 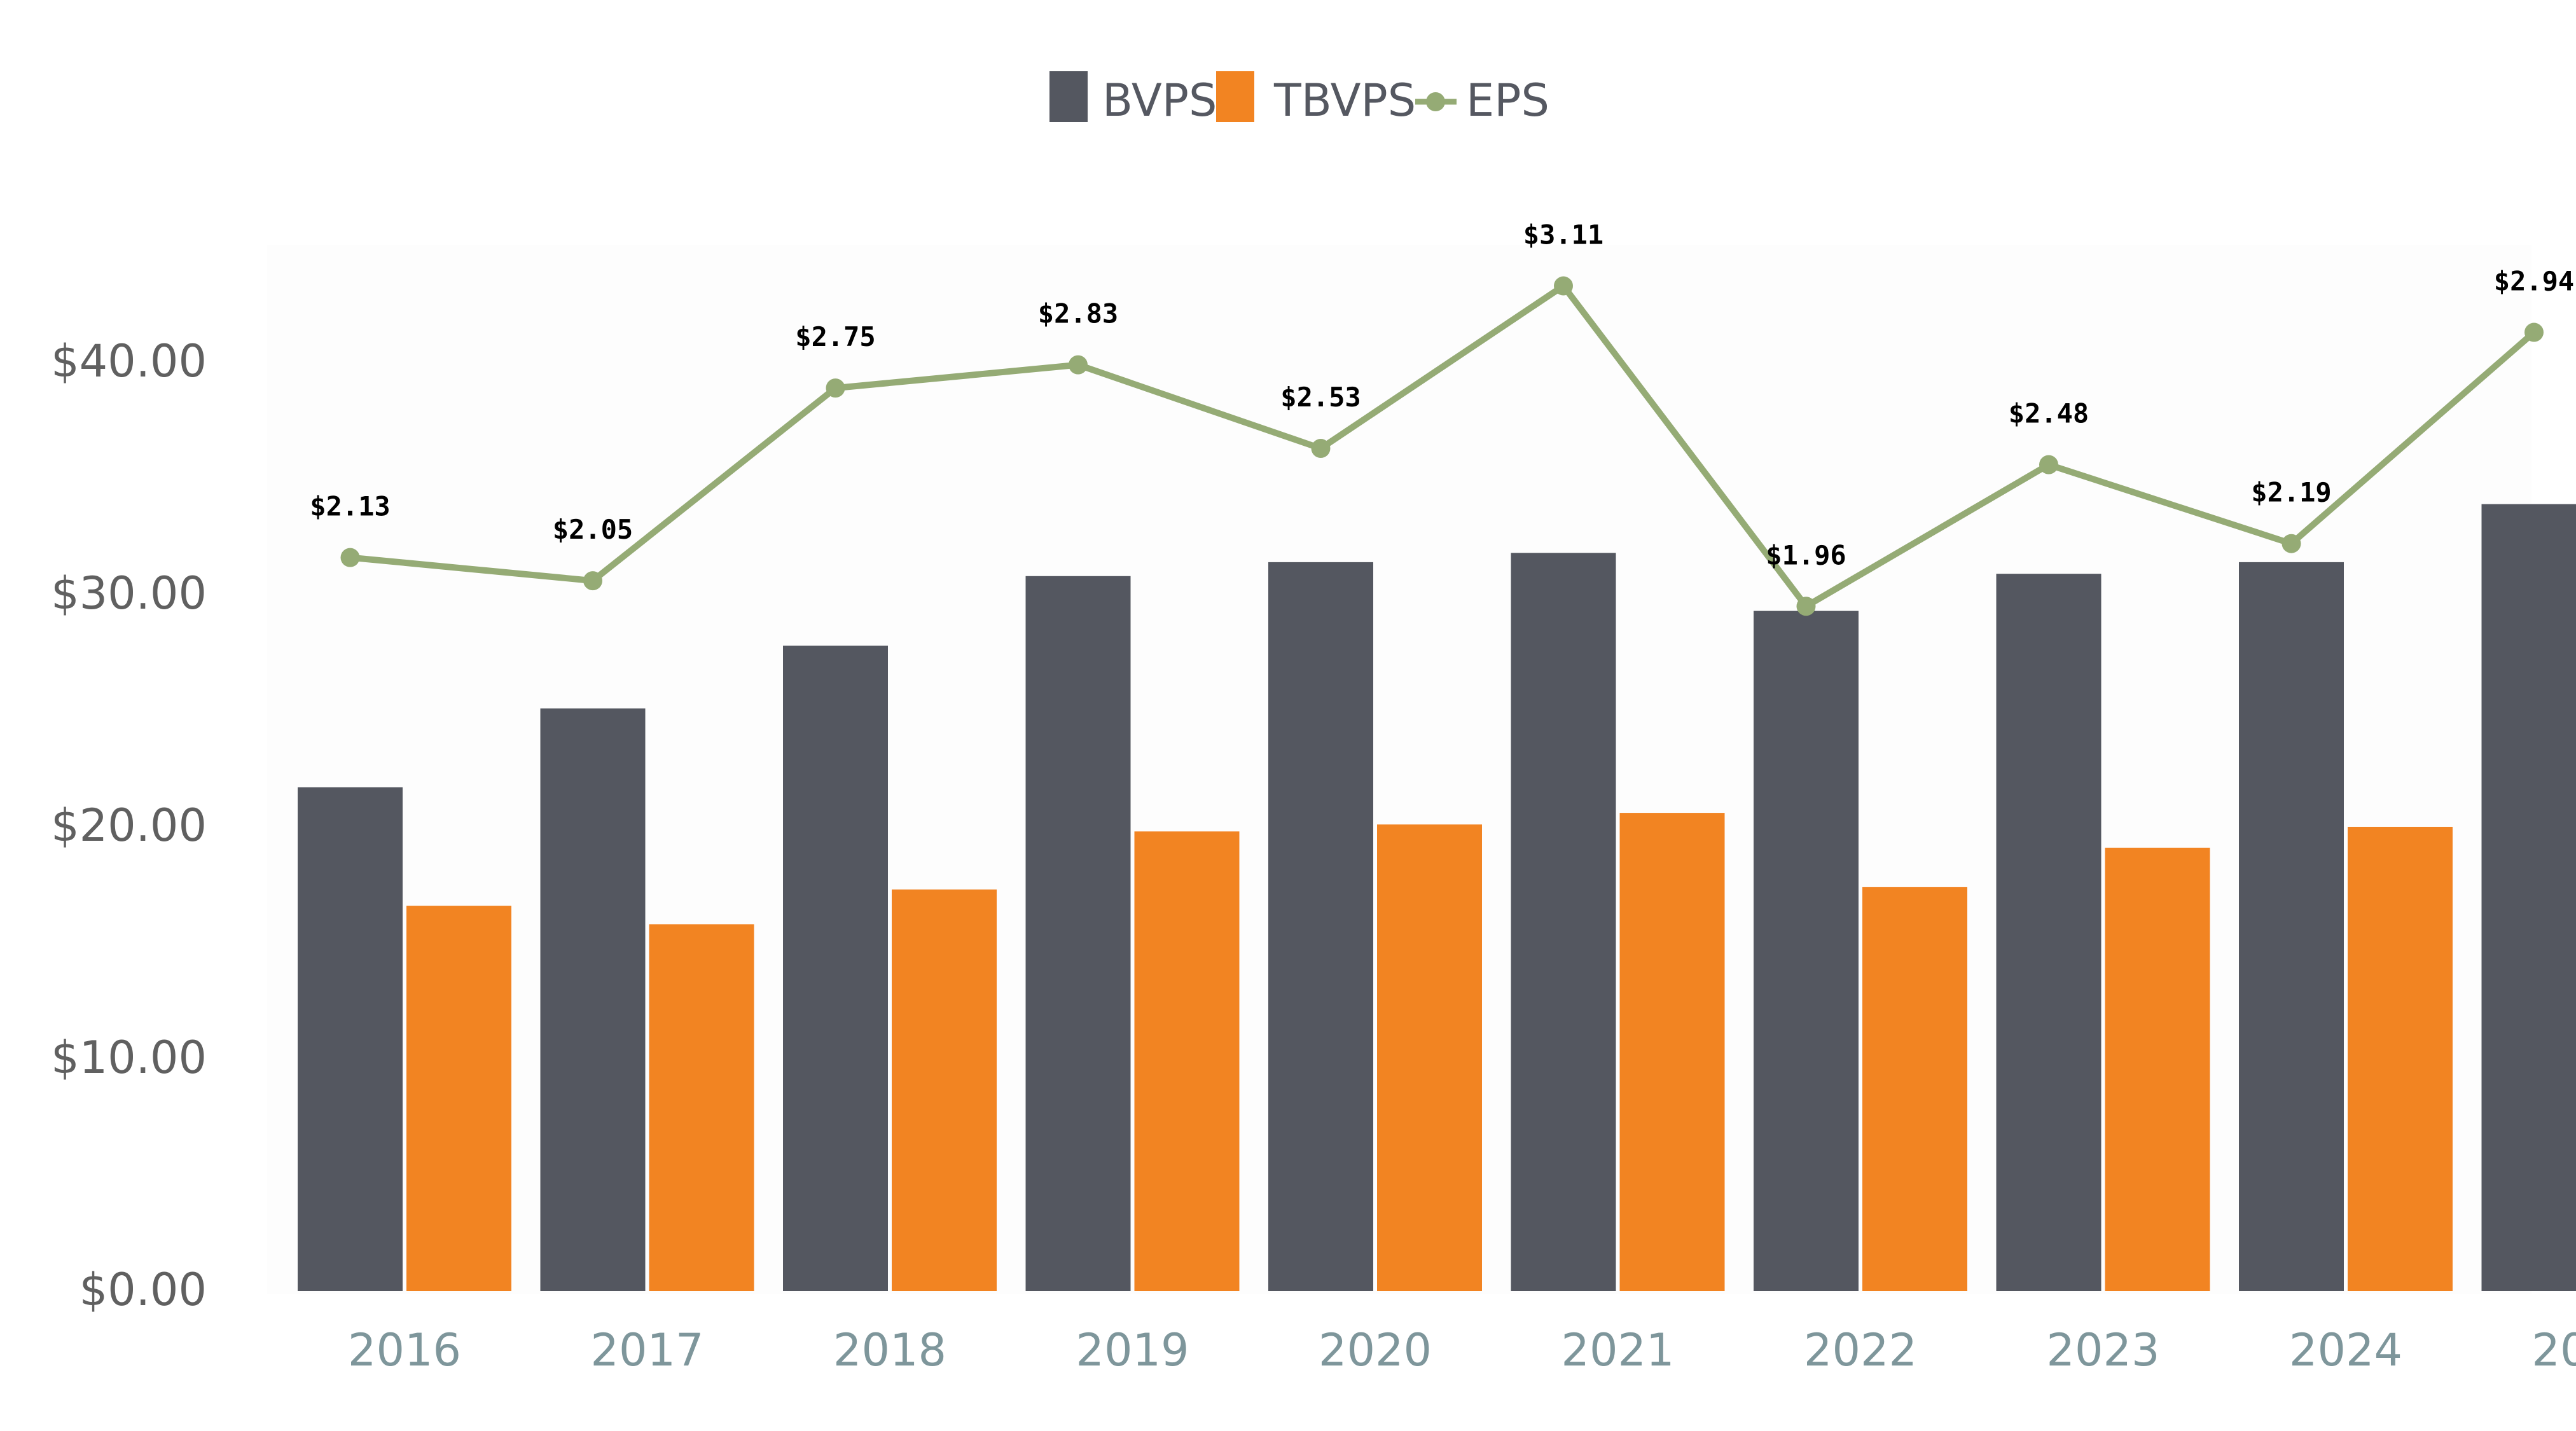 I want to click on eps-data-label: $2.83, so click(x=1078, y=313).